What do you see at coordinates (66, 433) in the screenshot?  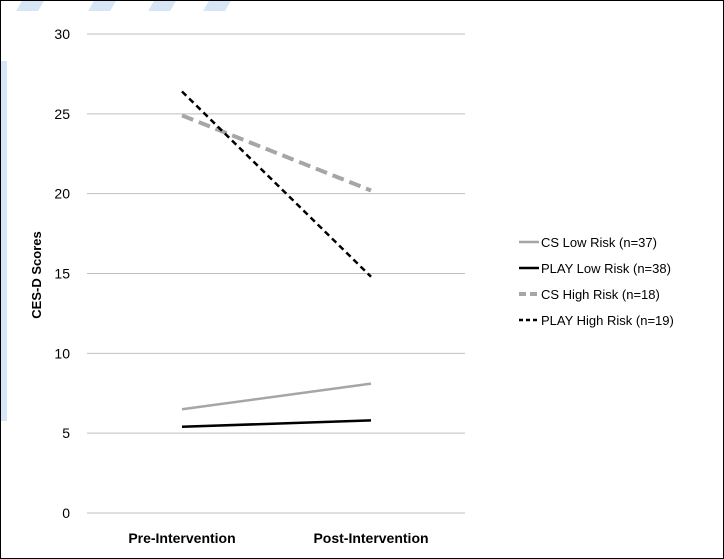 I see `y-tick-label: 5` at bounding box center [66, 433].